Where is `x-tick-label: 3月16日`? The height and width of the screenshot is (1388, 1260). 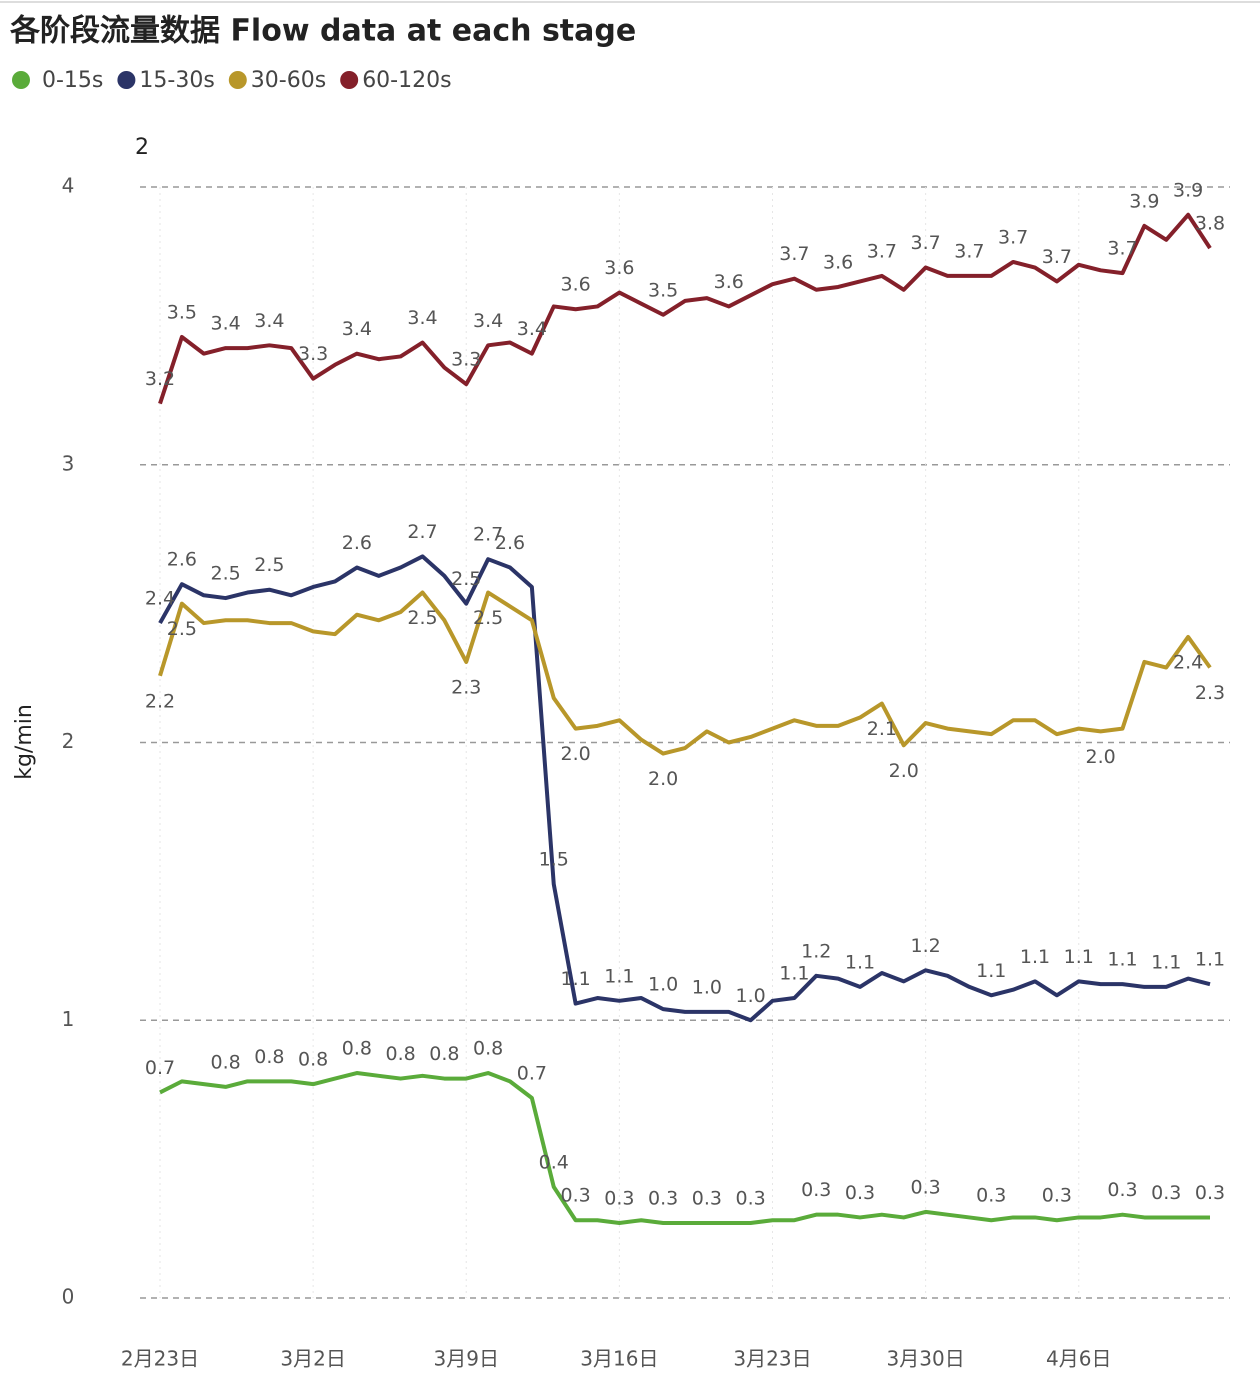 x-tick-label: 3月16日 is located at coordinates (619, 1359).